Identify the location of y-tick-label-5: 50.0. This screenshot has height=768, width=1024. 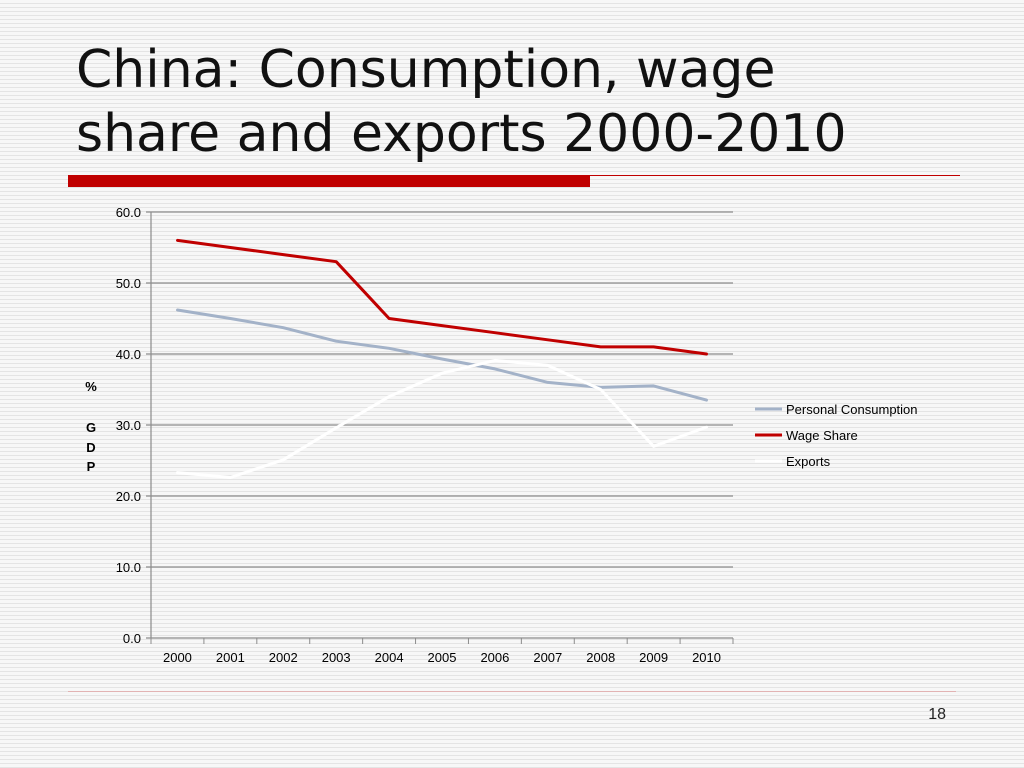
(128, 283).